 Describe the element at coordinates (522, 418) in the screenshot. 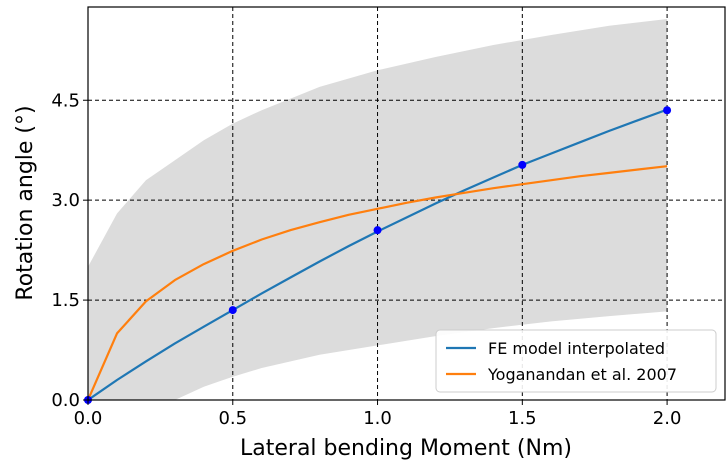

I see `x-tick-label: 1.5` at that location.